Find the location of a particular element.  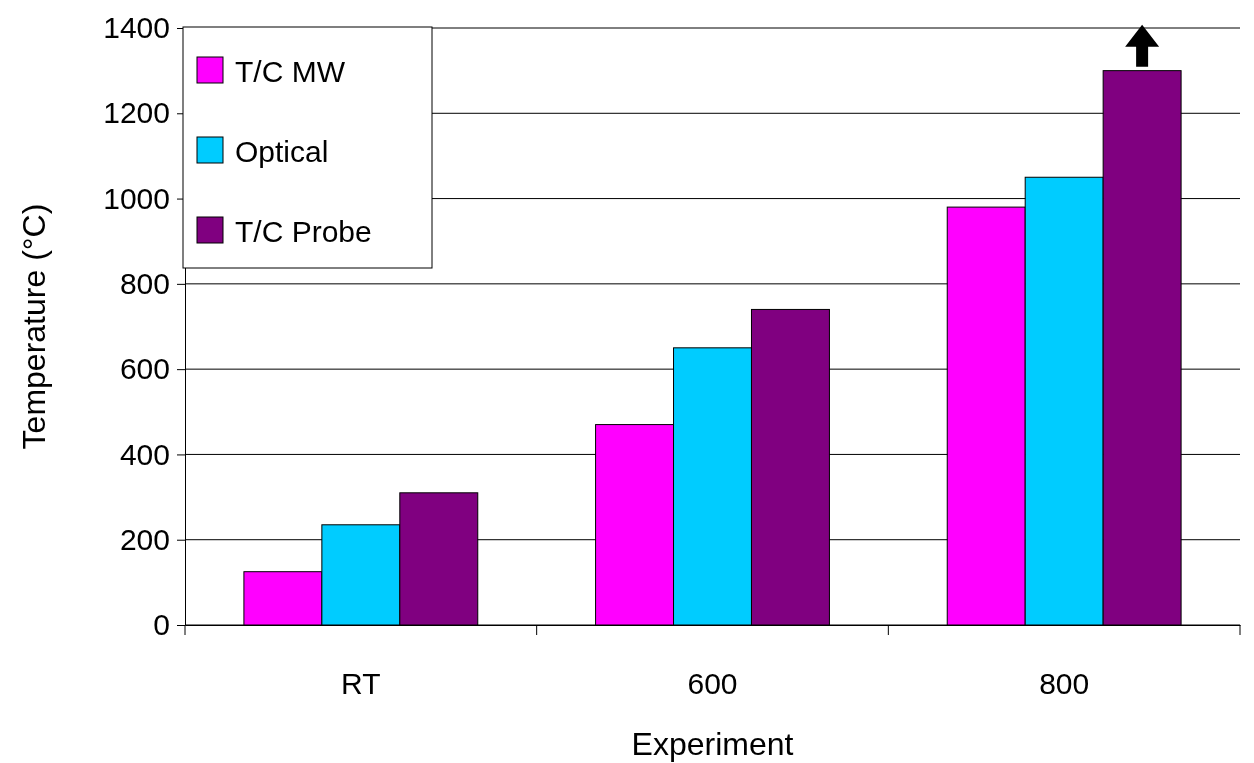

y-tick-label: 1000 is located at coordinates (136, 198).